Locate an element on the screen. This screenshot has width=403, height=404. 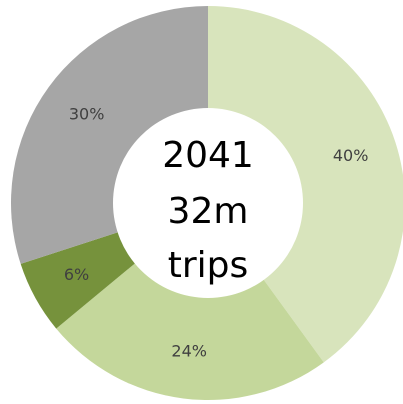
slice-label: 6% is located at coordinates (76, 274).